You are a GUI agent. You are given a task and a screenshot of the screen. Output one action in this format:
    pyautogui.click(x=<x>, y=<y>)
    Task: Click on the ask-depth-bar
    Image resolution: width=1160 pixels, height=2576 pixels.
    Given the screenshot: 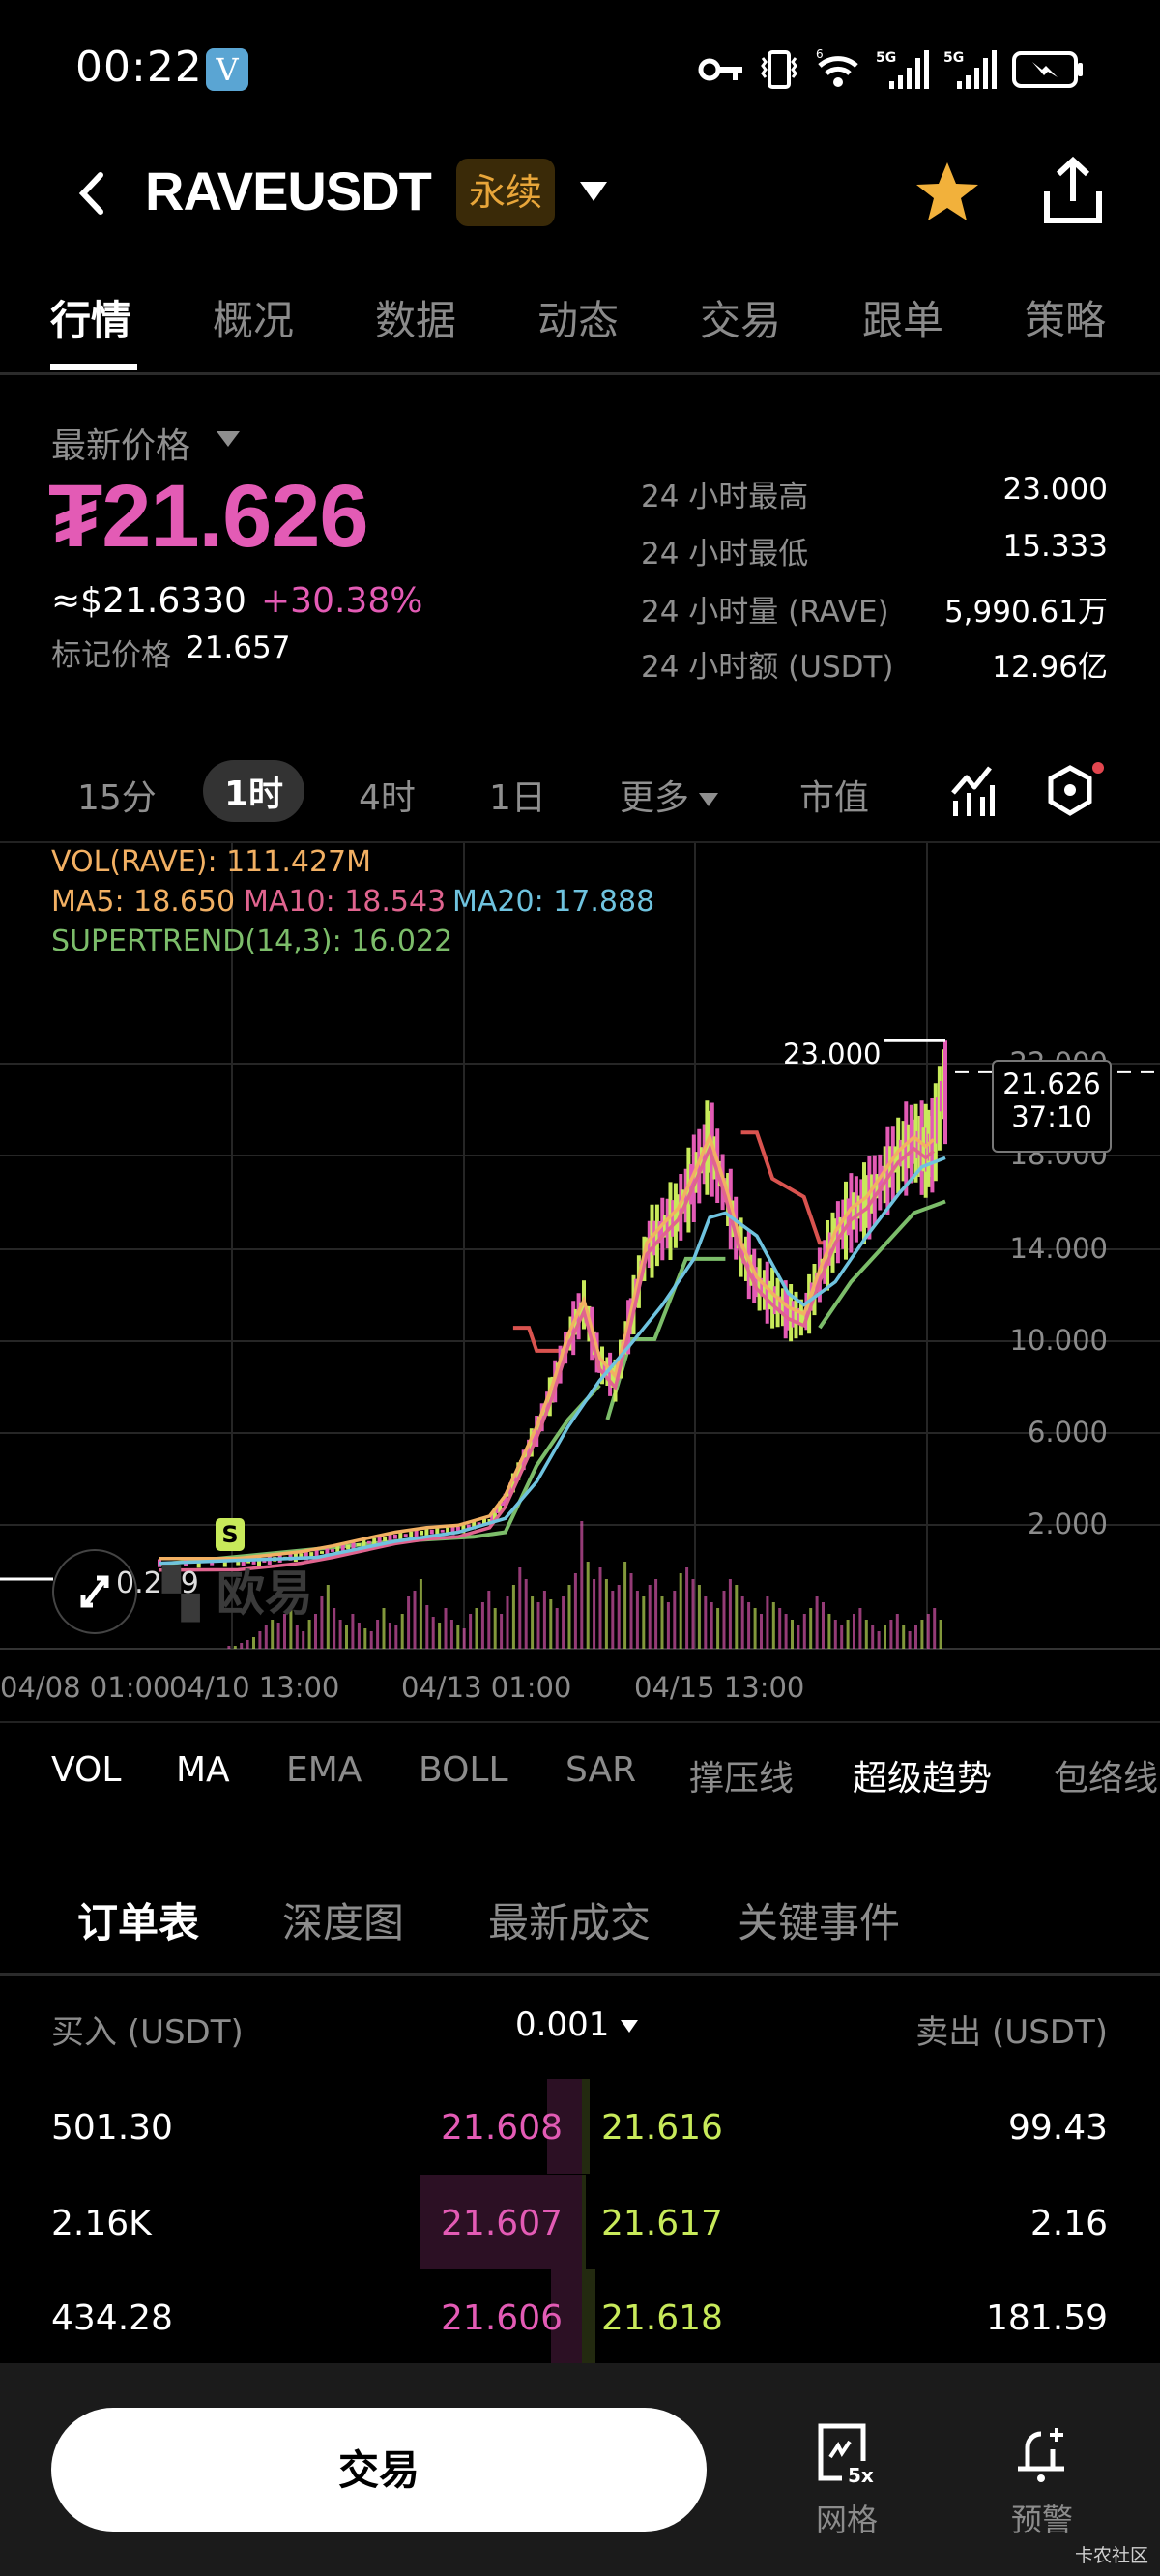 What is the action you would take?
    pyautogui.click(x=586, y=2126)
    